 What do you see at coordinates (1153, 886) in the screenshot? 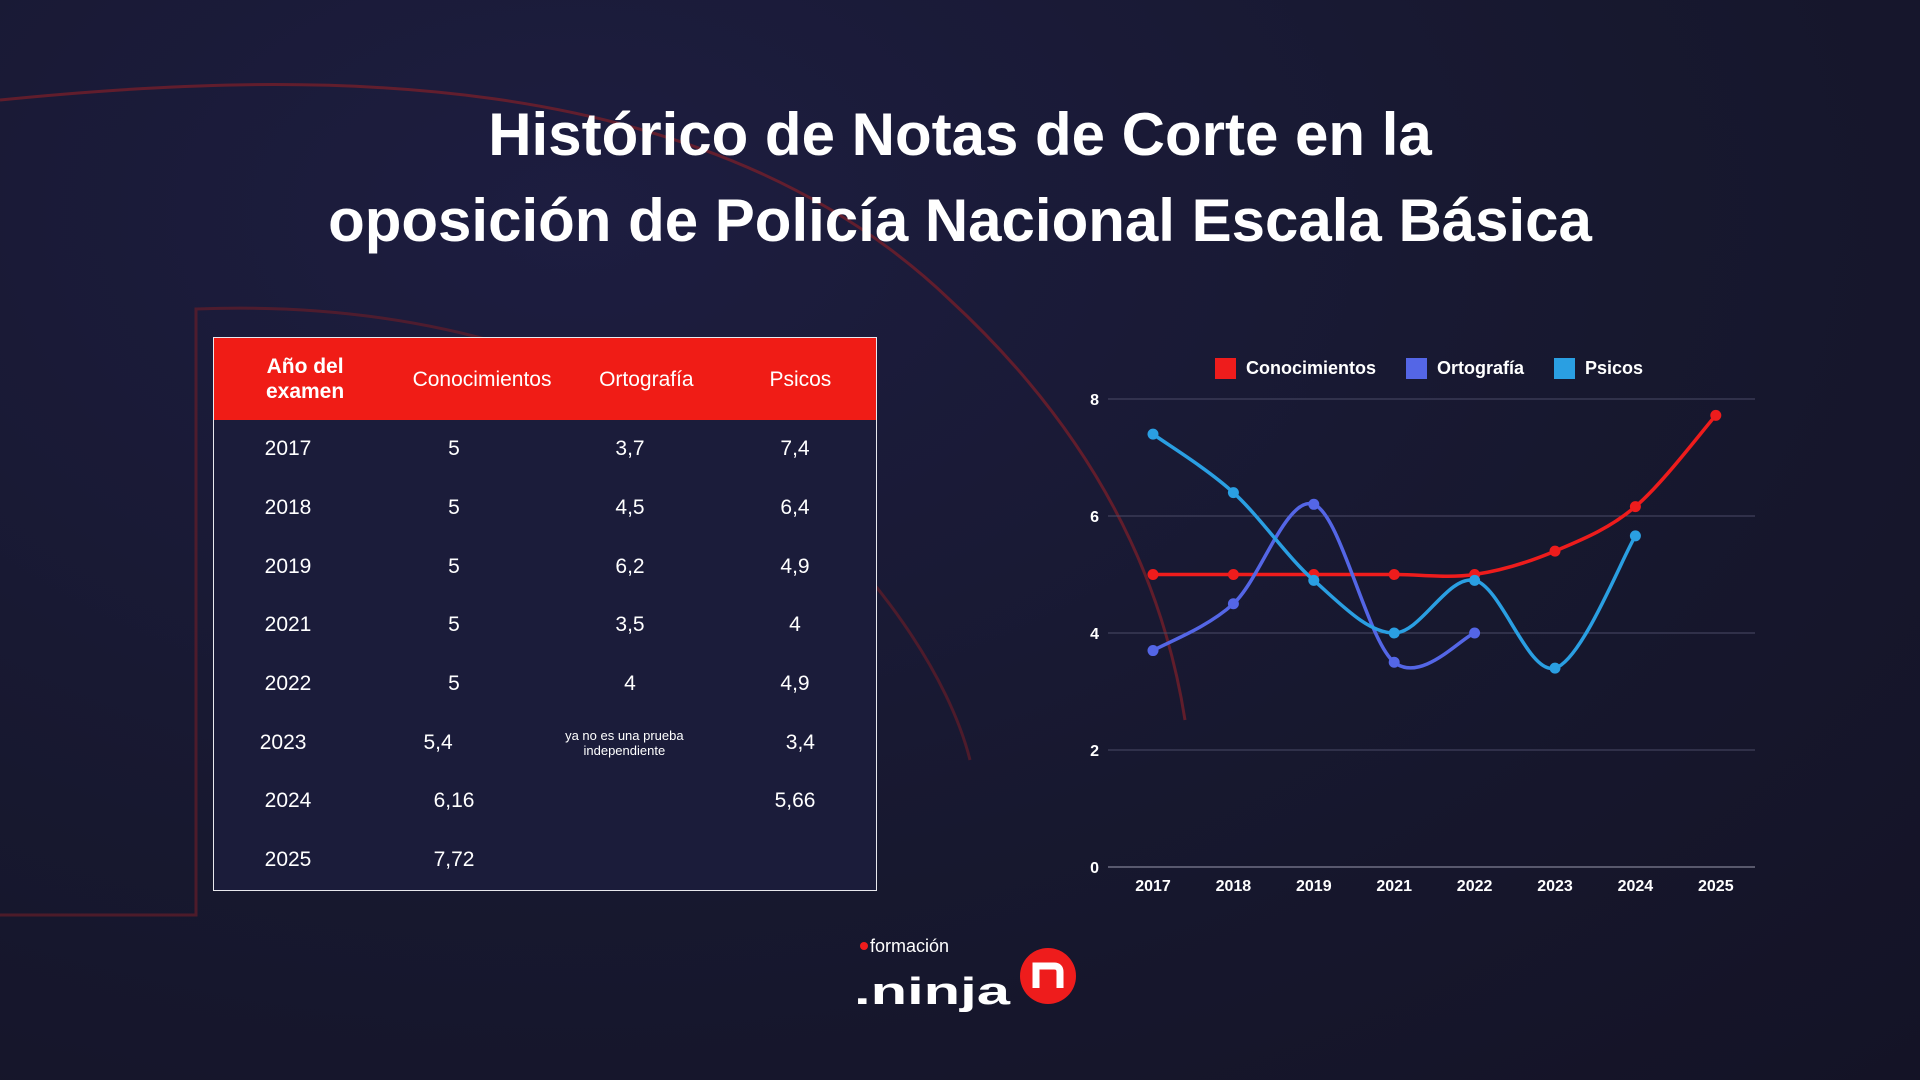
I see `x-tick-label: 2017` at bounding box center [1153, 886].